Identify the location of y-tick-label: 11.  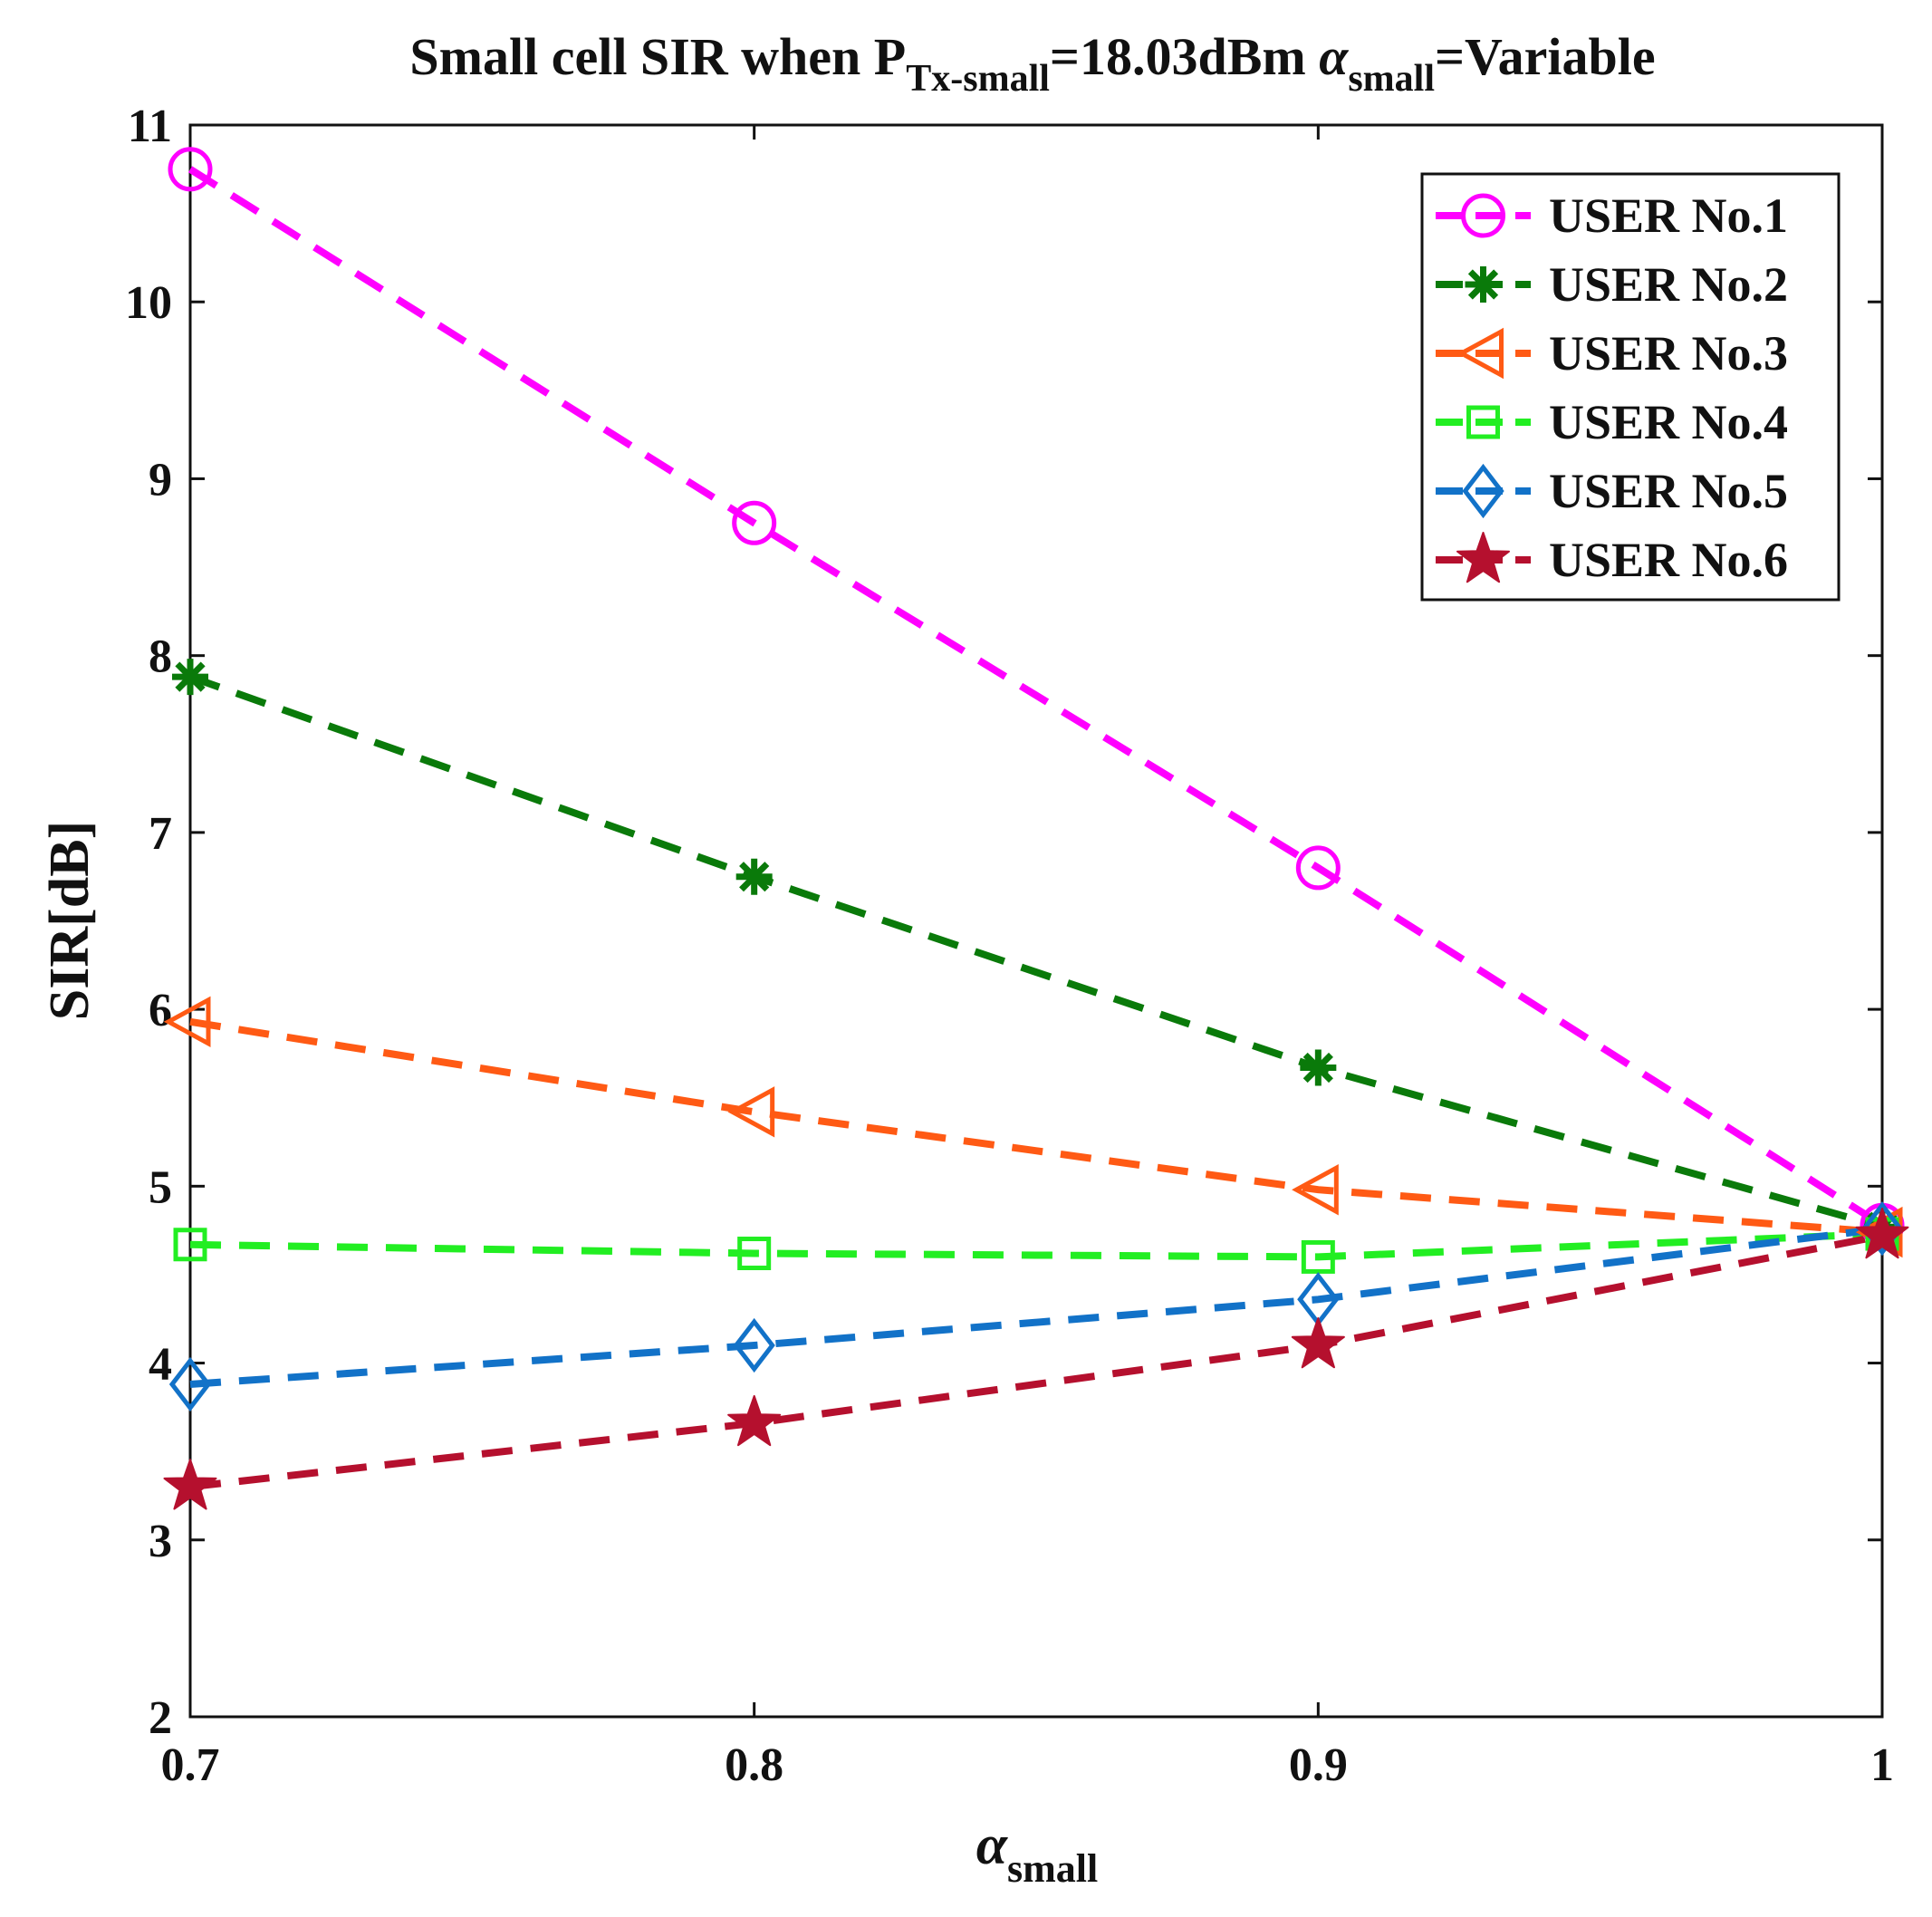
(150, 127).